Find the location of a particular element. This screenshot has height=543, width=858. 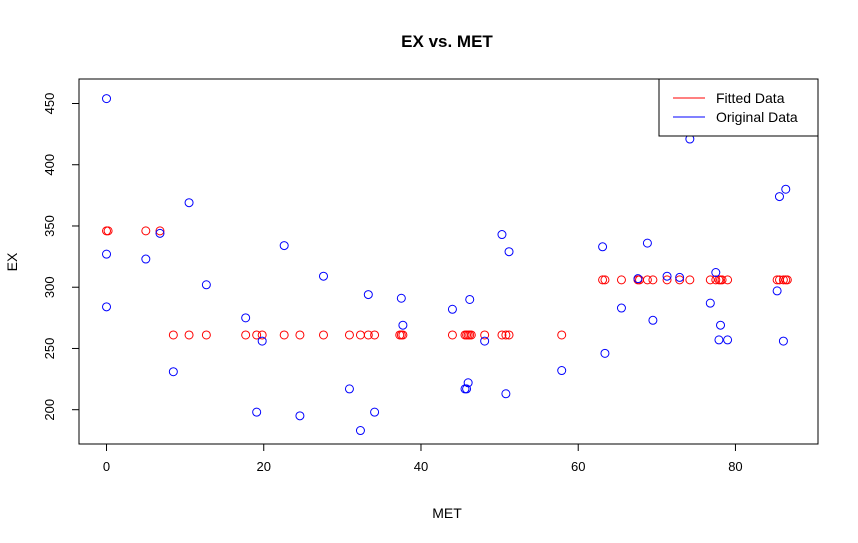

y-tick-label: 350 is located at coordinates (49, 226).